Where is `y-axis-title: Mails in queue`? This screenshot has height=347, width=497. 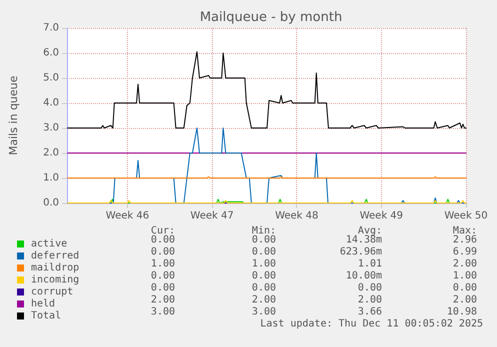 y-axis-title: Mails in queue is located at coordinates (13, 115).